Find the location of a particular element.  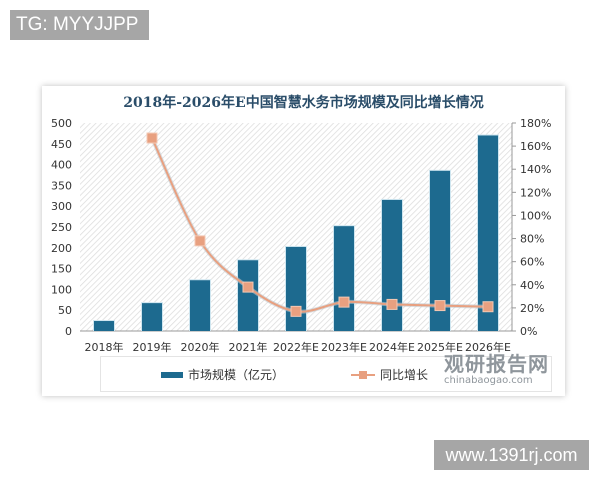

svg-text: 200 is located at coordinates (61, 248).